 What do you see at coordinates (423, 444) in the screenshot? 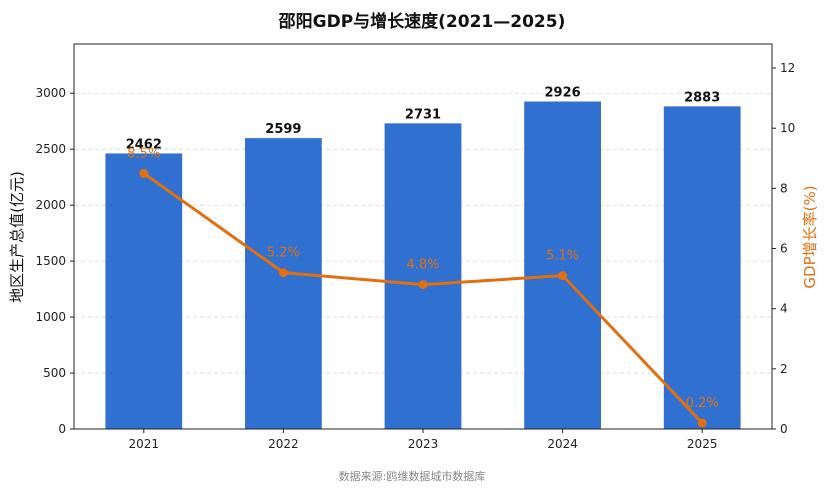
I see `x-tick-label: 2023` at bounding box center [423, 444].